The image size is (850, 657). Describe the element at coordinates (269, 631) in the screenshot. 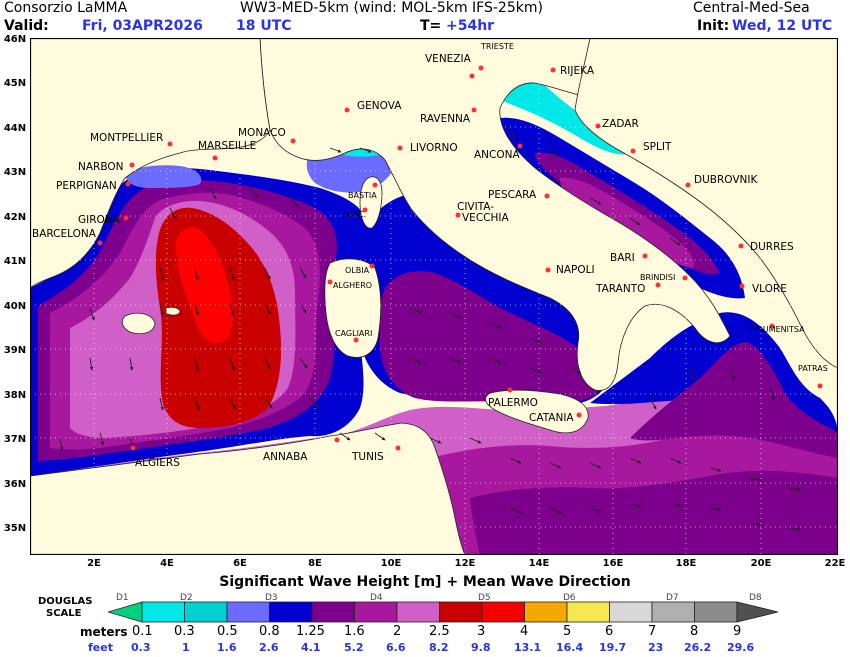

I see `meters-value: 0.8` at that location.